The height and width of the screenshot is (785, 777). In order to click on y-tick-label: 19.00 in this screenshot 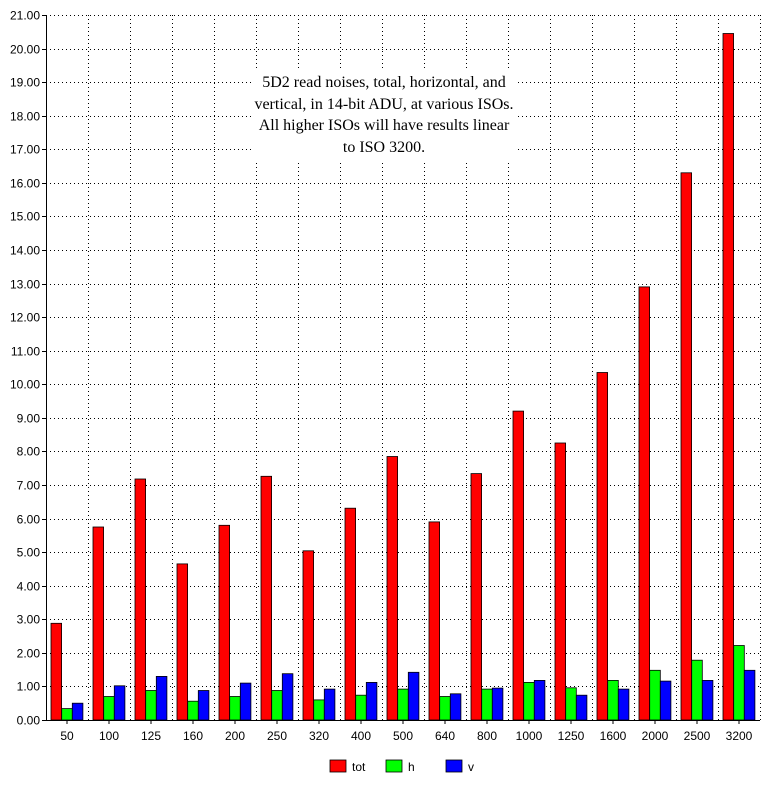, I will do `click(25, 83)`.